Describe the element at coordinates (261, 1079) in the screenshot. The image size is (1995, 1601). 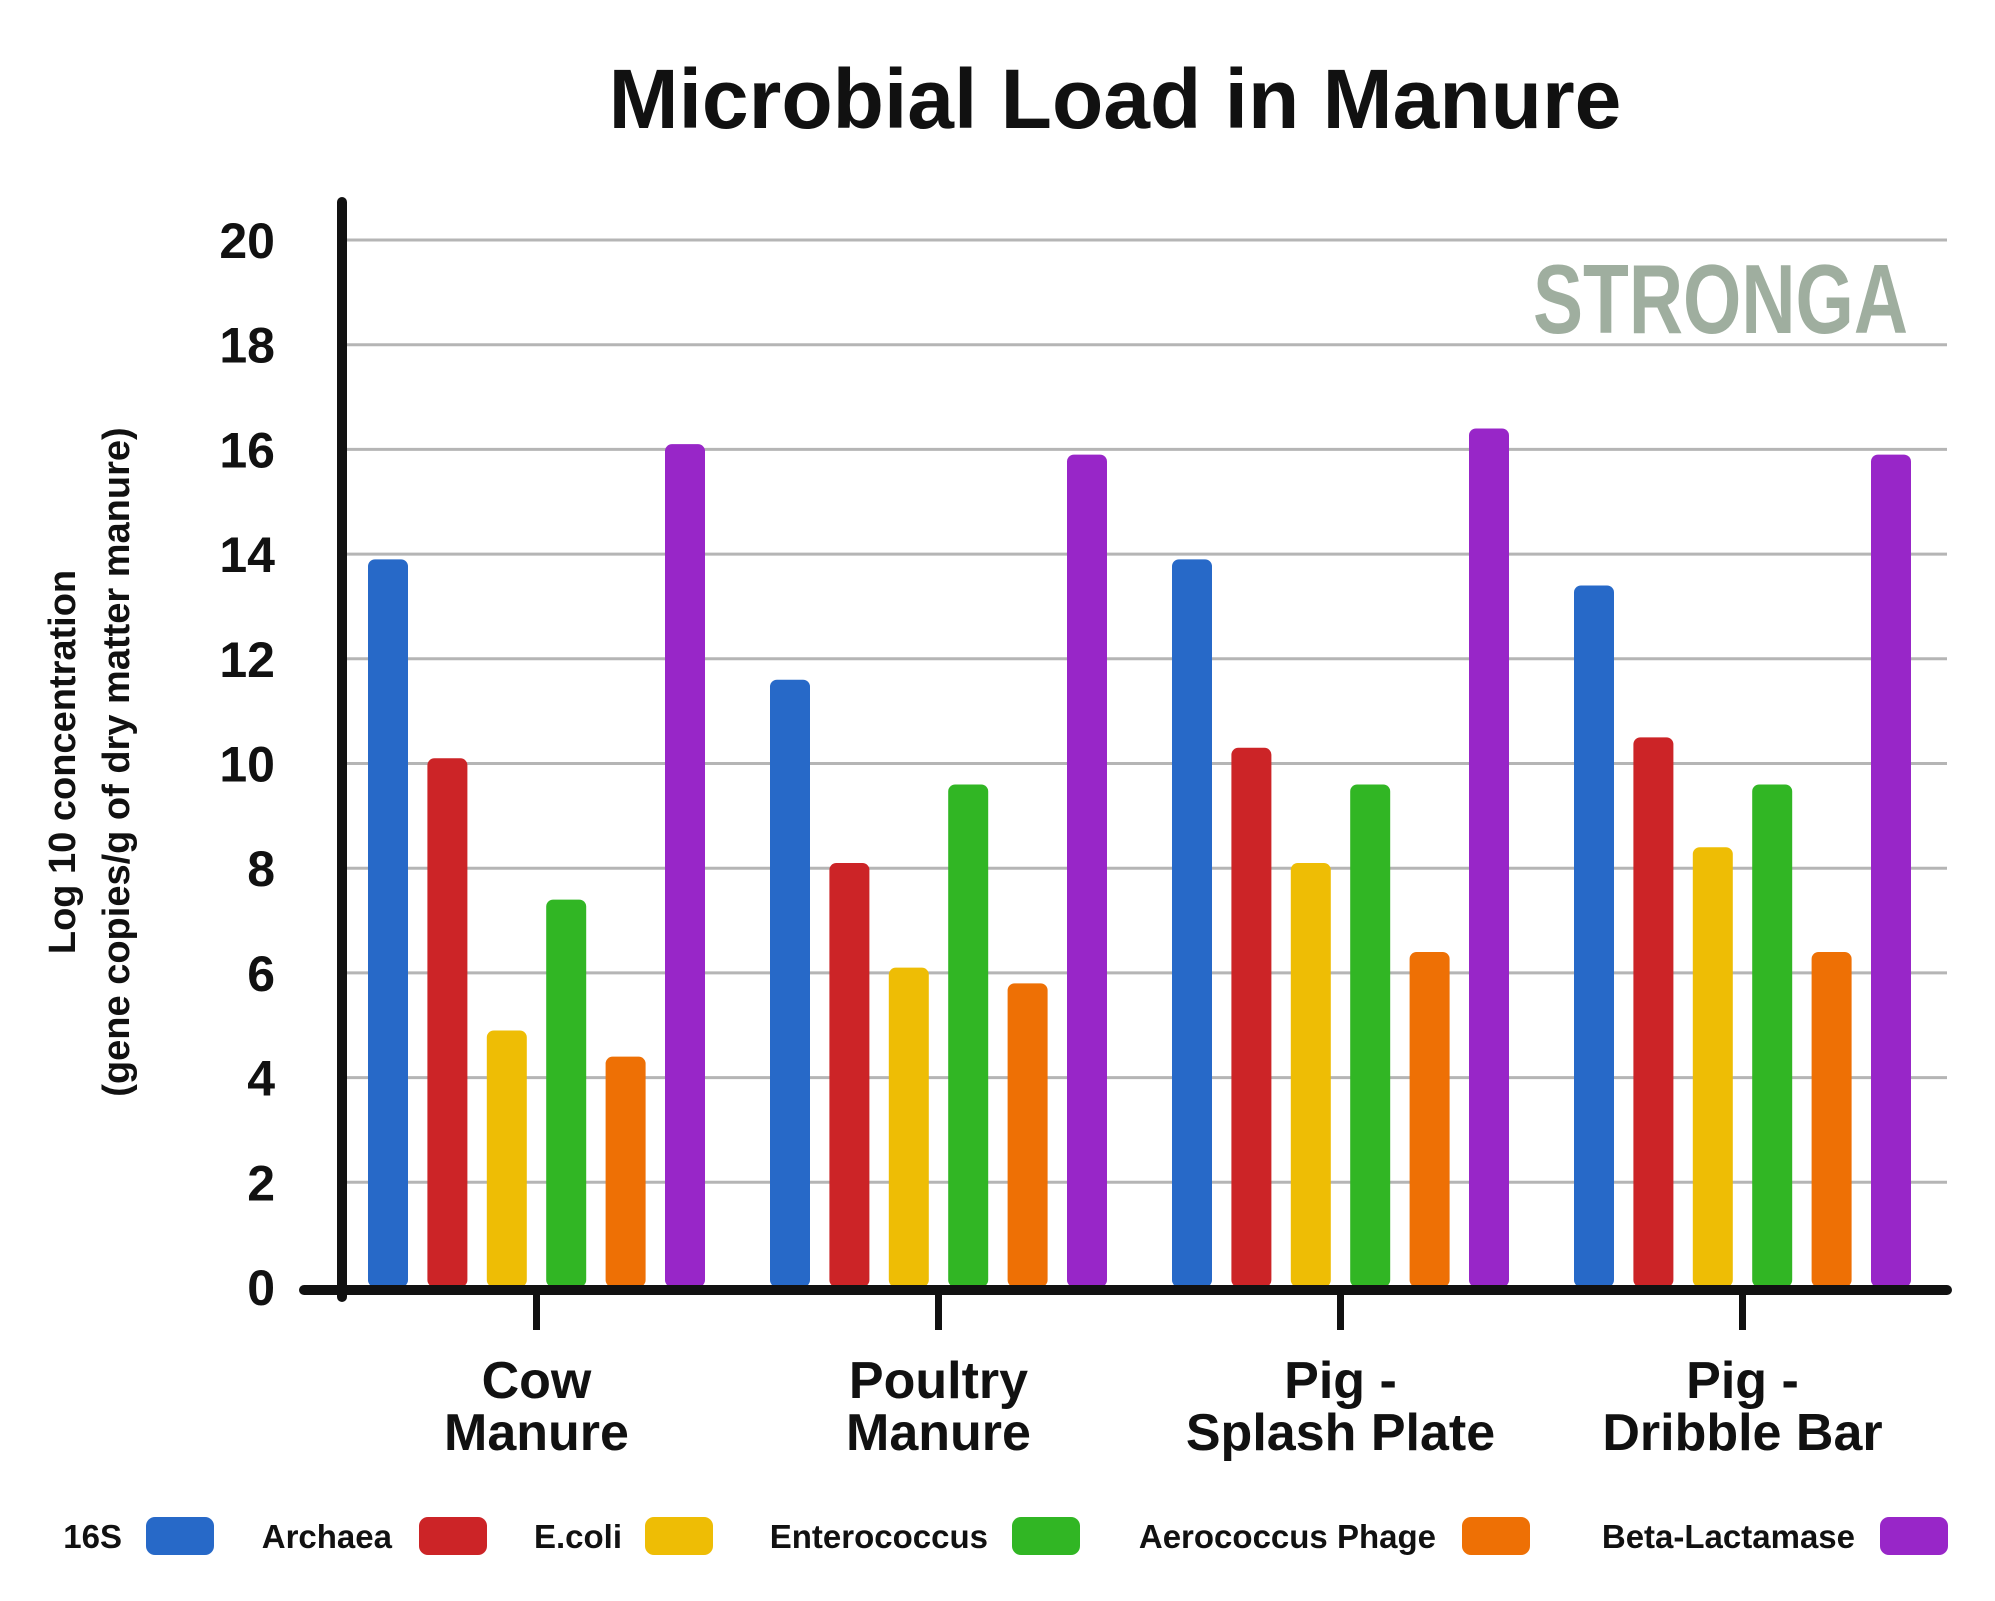
I see `y-tick-label: 4` at that location.